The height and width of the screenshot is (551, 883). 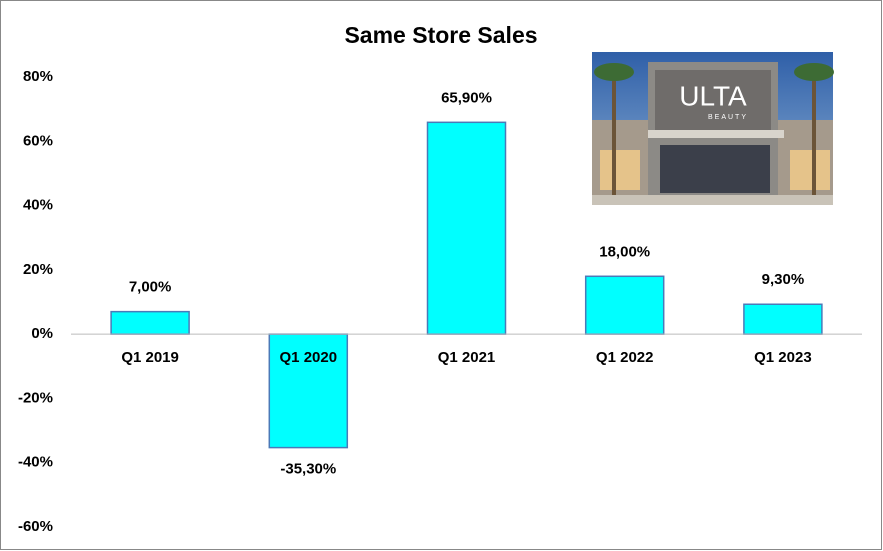 What do you see at coordinates (35, 462) in the screenshot?
I see `y-tick-label: -40%` at bounding box center [35, 462].